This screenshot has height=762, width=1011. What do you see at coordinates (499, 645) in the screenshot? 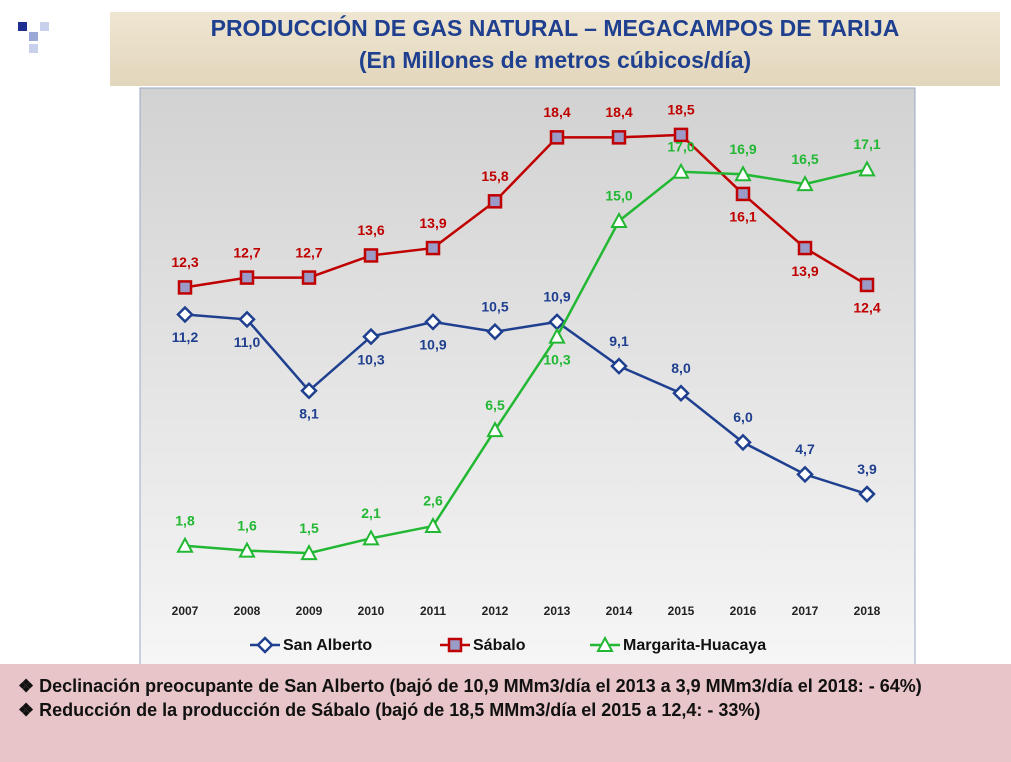
I see `legend-label: Sábalo` at bounding box center [499, 645].